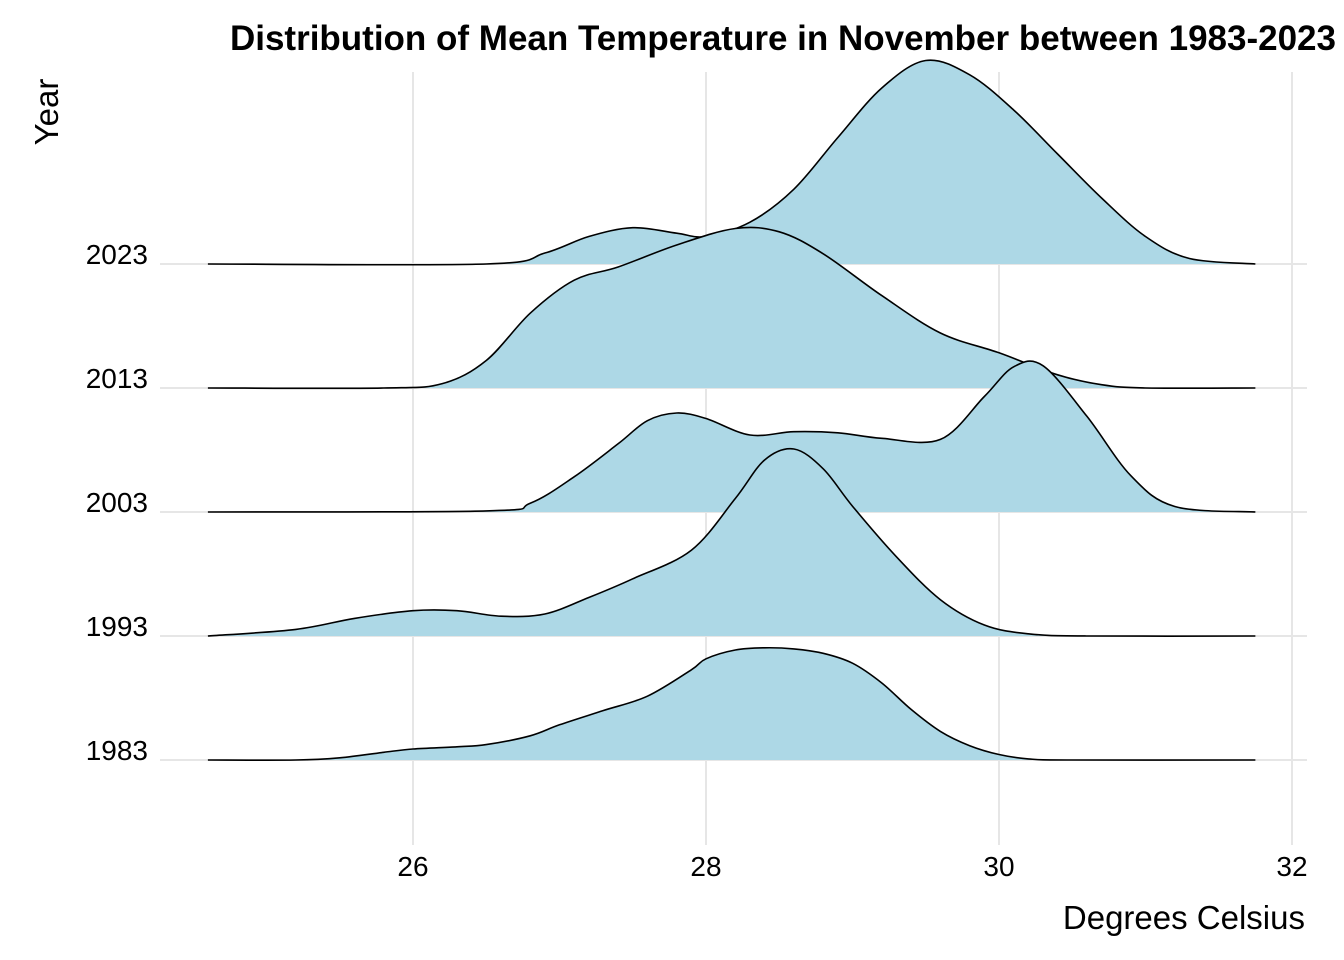 Image resolution: width=1344 pixels, height=960 pixels. I want to click on x-axis-label: Degrees Celsius, so click(1184, 917).